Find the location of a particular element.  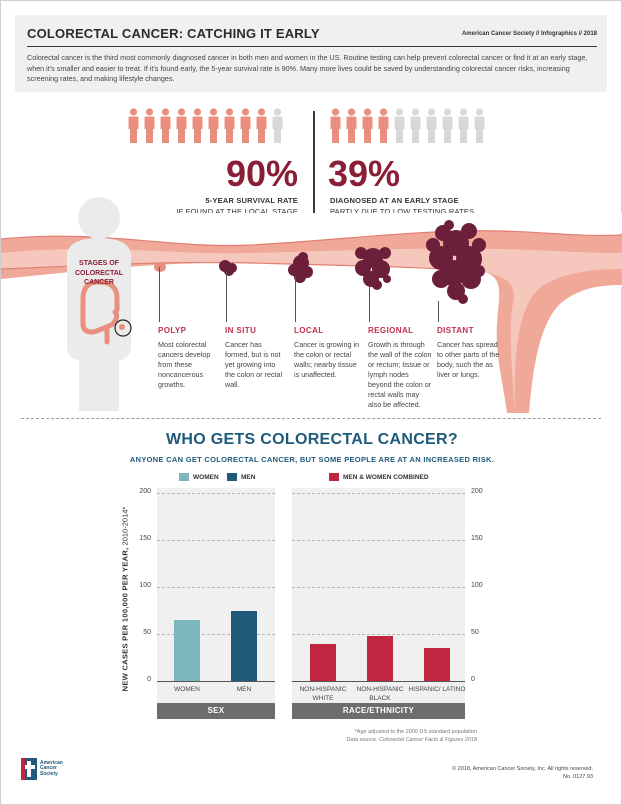

survival-sublabel: IF FOUND AT THE LOCAL STAGE is located at coordinates (237, 211).